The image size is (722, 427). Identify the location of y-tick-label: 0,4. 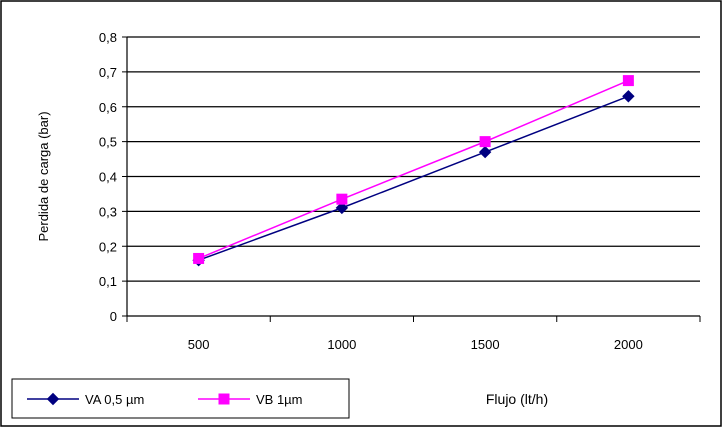
(108, 177).